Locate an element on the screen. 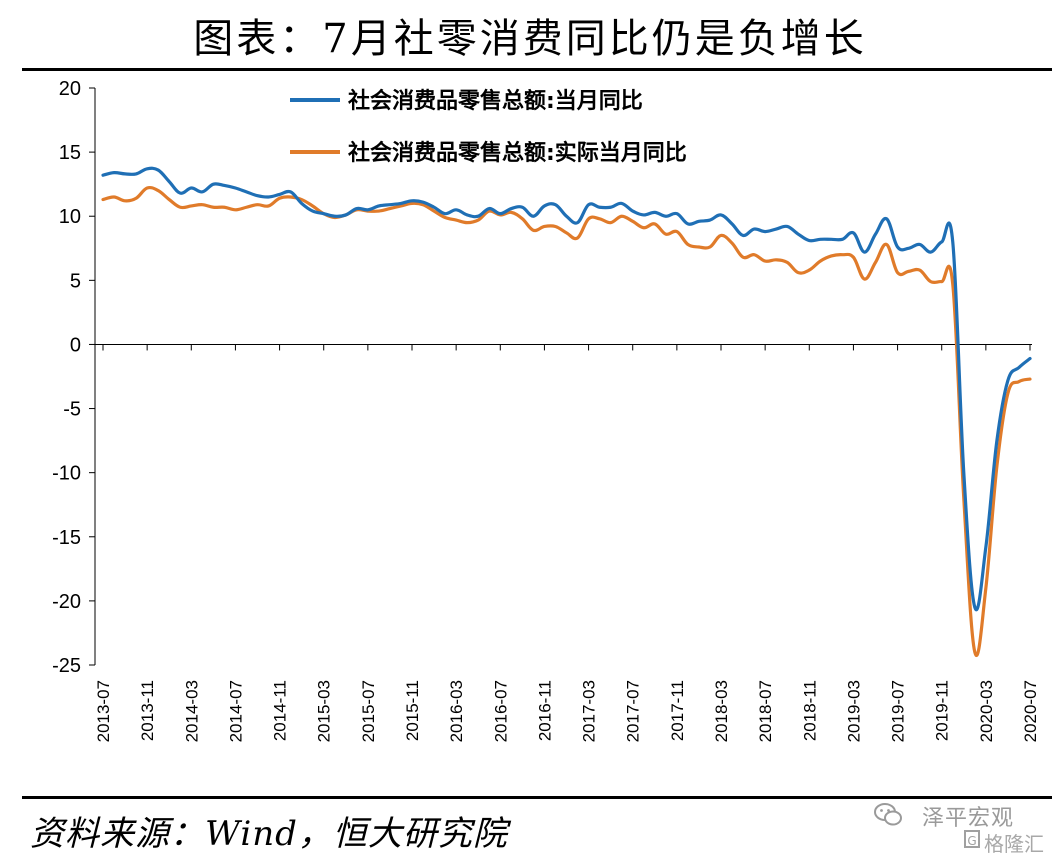  wechat-icon is located at coordinates (888, 814).